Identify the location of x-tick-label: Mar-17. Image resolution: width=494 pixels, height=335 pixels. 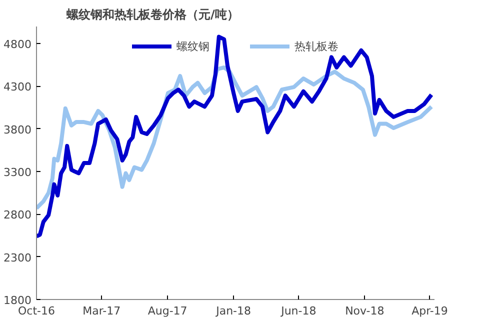
(101, 311).